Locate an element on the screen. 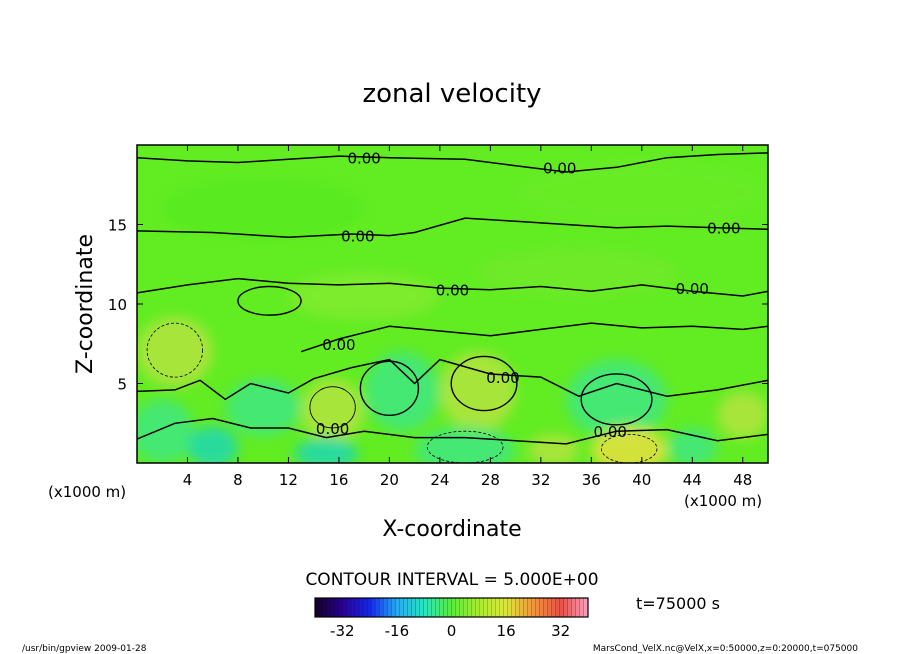 This screenshot has width=904, height=654. x-tick-label: 8 is located at coordinates (238, 480).